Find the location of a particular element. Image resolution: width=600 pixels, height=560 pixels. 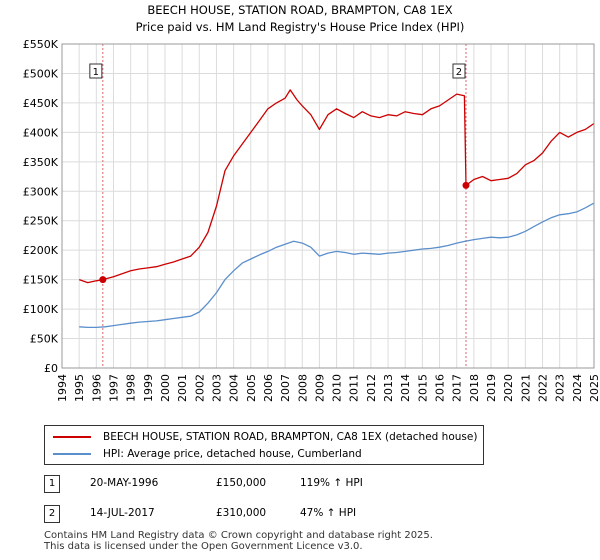

x-tick-label: 2019 is located at coordinates (491, 388).